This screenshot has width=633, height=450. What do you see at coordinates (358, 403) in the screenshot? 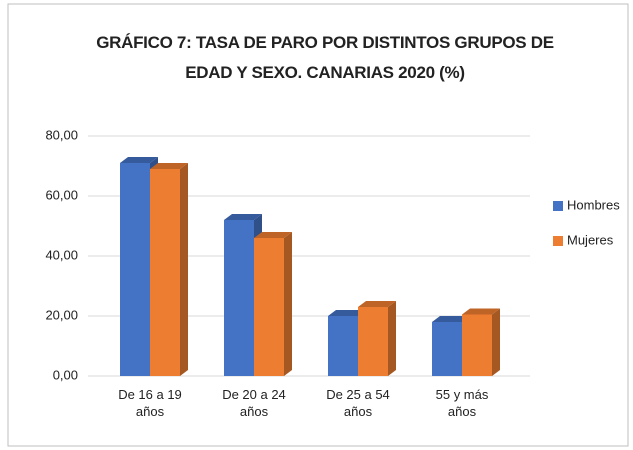
I see `x-tick-label: De 25 a 54 años` at bounding box center [358, 403].